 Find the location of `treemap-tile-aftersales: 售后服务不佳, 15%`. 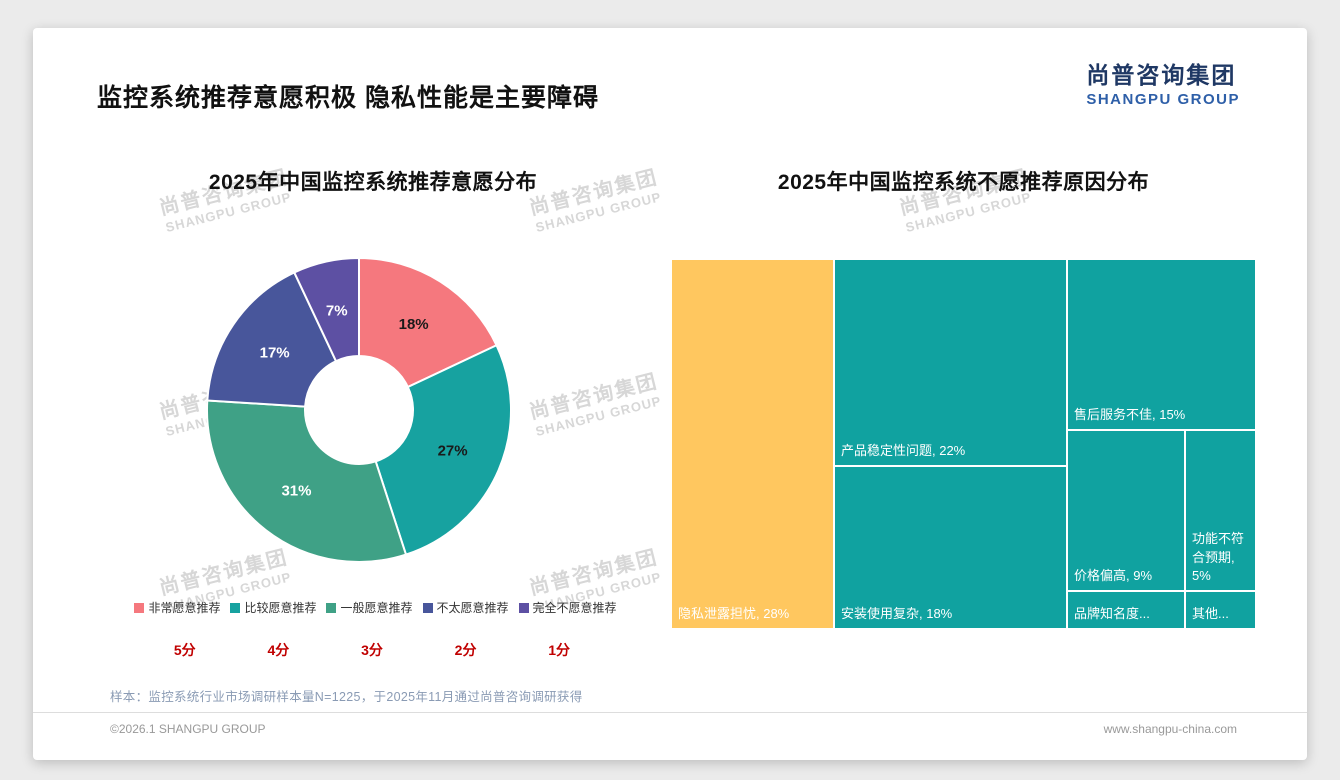

treemap-tile-aftersales: 售后服务不佳, 15% is located at coordinates (1161, 344).